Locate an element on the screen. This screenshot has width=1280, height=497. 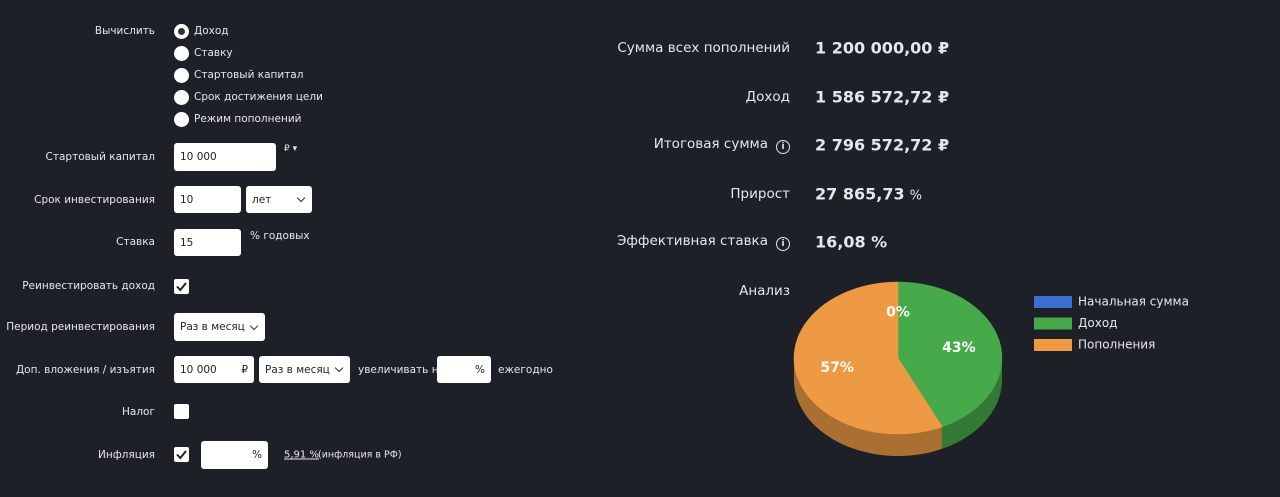
link: 5,91 % is located at coordinates (301, 455).